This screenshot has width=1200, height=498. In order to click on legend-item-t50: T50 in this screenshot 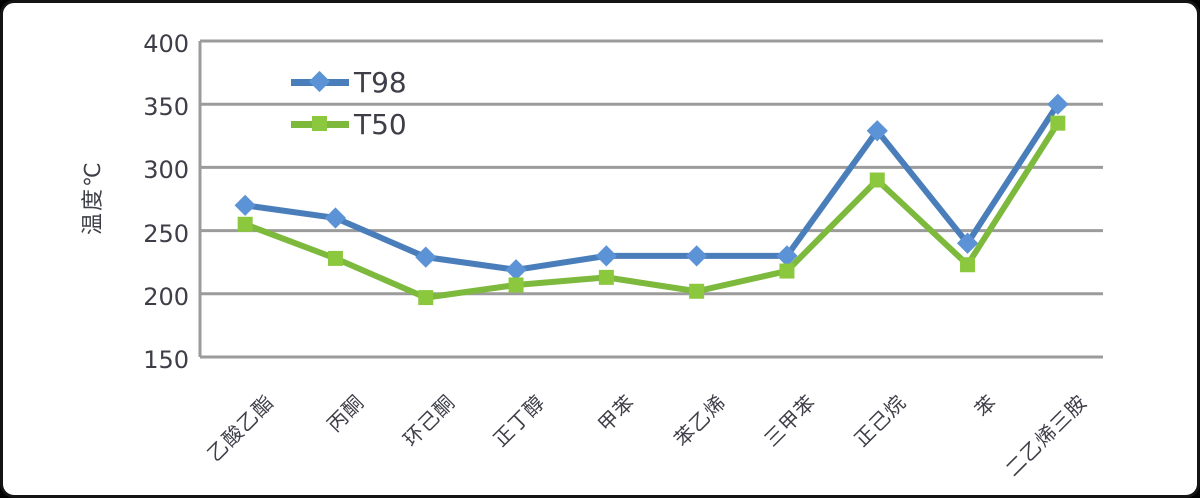, I will do `click(349, 124)`.